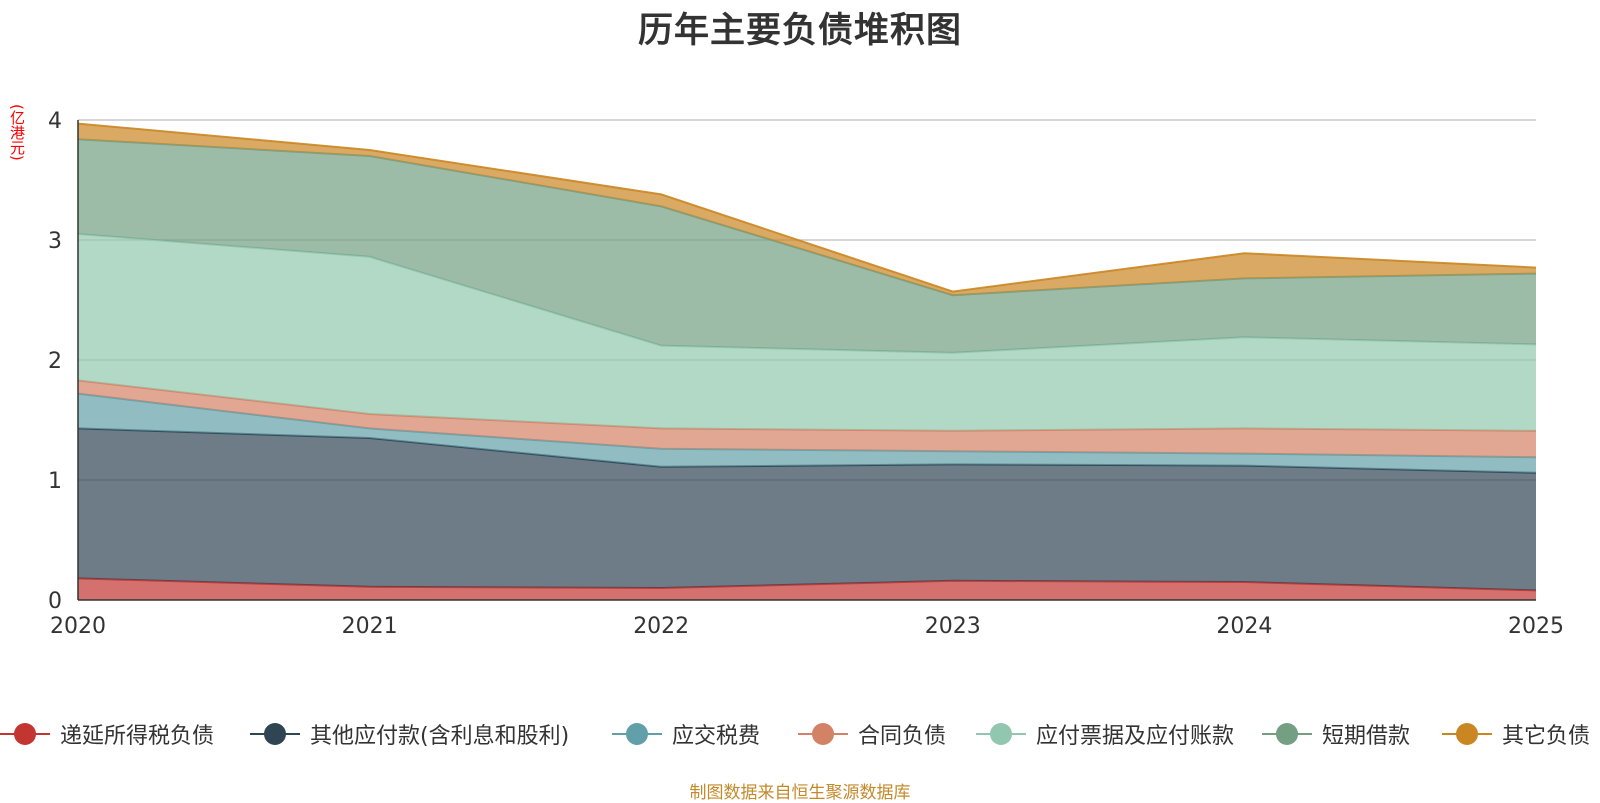 This screenshot has width=1600, height=803. Describe the element at coordinates (137, 736) in the screenshot. I see `legend-label: 递延所得税负债` at that location.